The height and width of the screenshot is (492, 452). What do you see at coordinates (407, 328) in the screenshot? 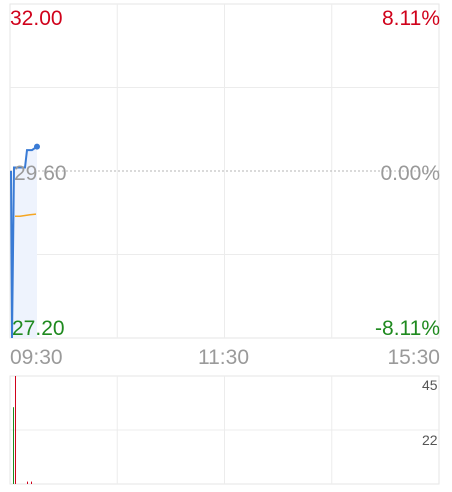
I see `y-right-min-label: -8.11%` at bounding box center [407, 328].